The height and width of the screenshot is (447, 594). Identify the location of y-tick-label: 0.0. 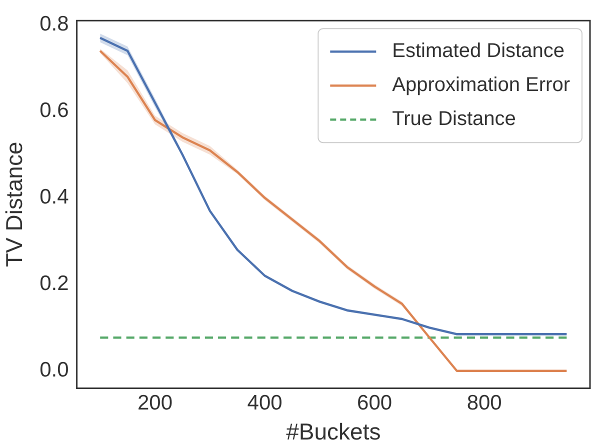
(54, 370).